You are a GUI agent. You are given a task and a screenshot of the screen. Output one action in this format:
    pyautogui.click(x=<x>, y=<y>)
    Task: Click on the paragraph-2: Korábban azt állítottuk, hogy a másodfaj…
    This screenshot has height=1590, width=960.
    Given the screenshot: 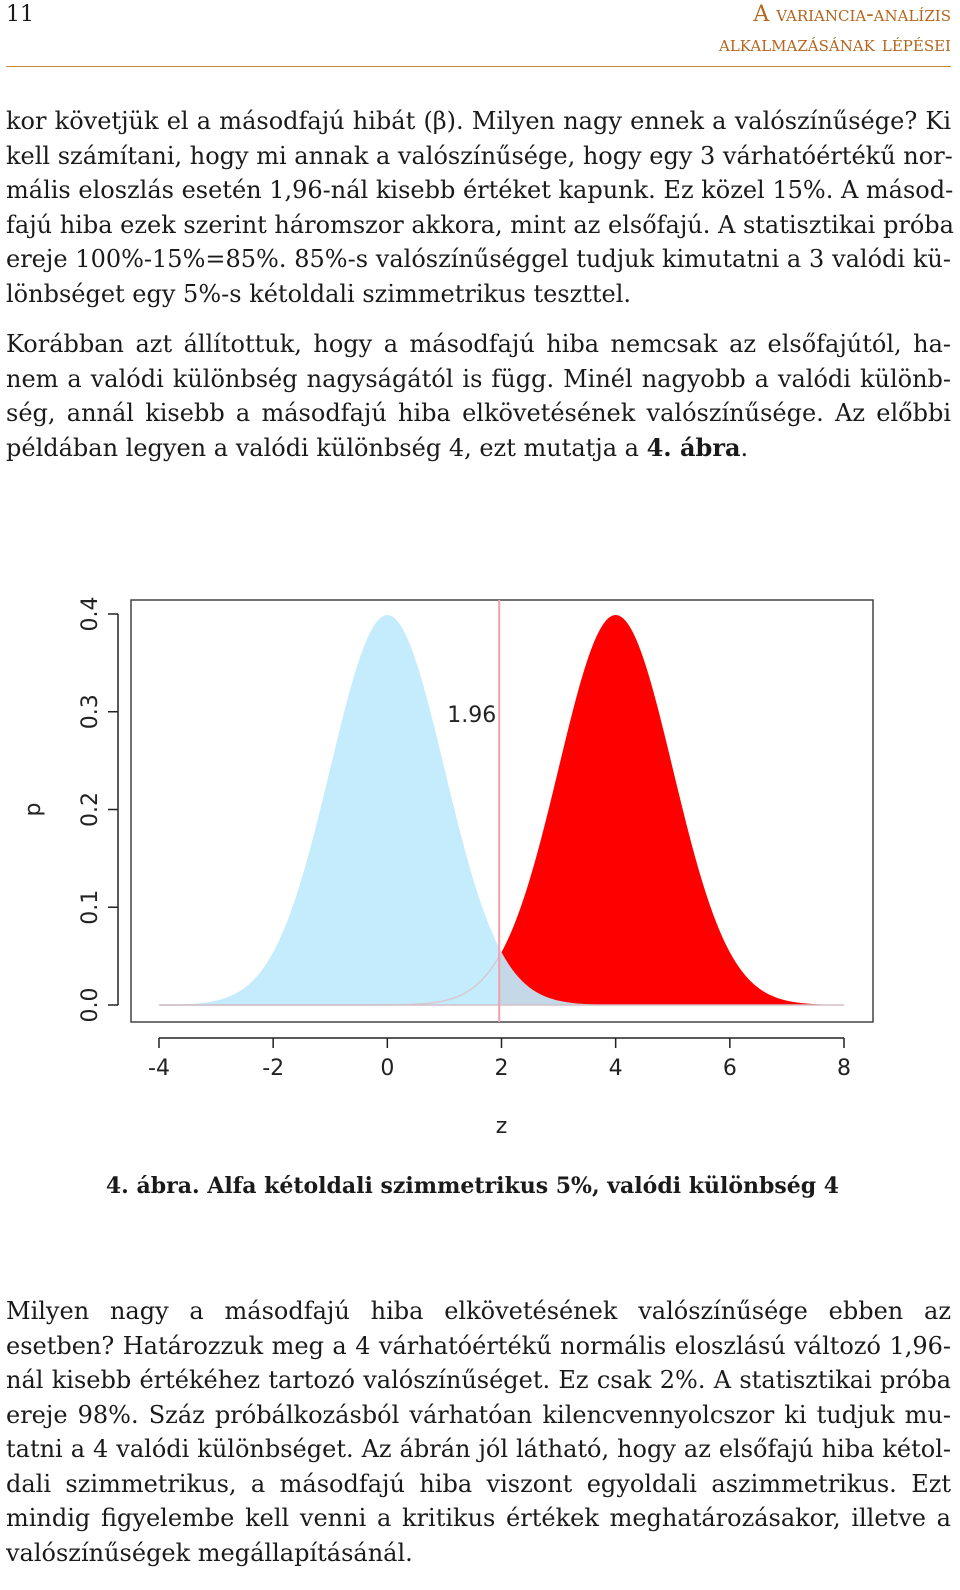 What is the action you would take?
    pyautogui.click(x=478, y=396)
    